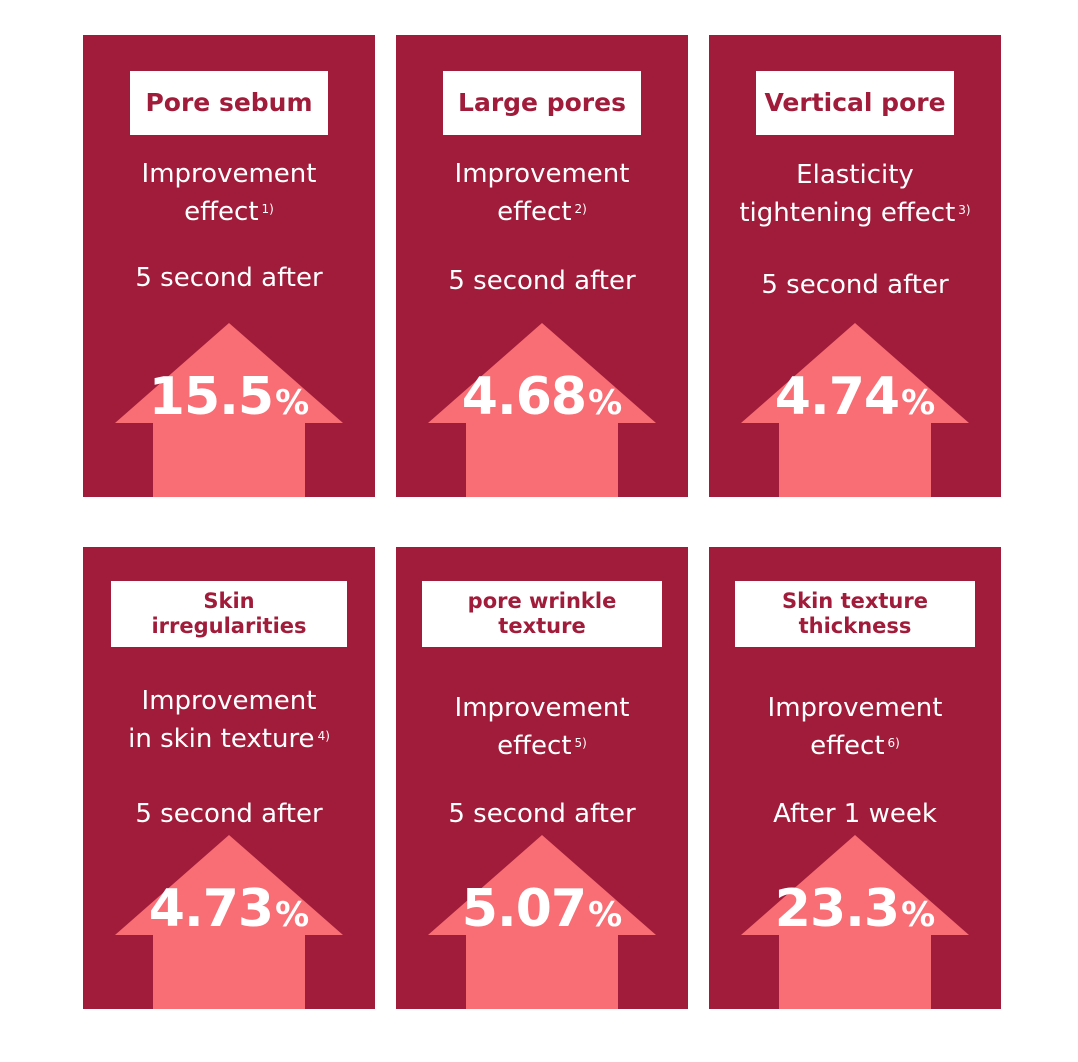  I want to click on card-description: Improvement effect 5), so click(542, 727).